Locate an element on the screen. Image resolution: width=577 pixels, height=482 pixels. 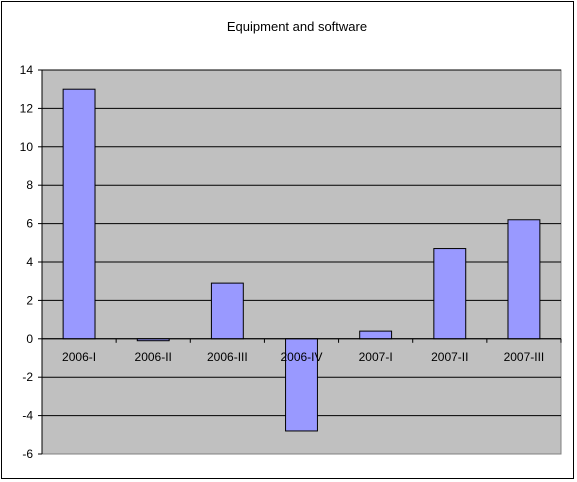
x-tick-label: 2007-I is located at coordinates (376, 357).